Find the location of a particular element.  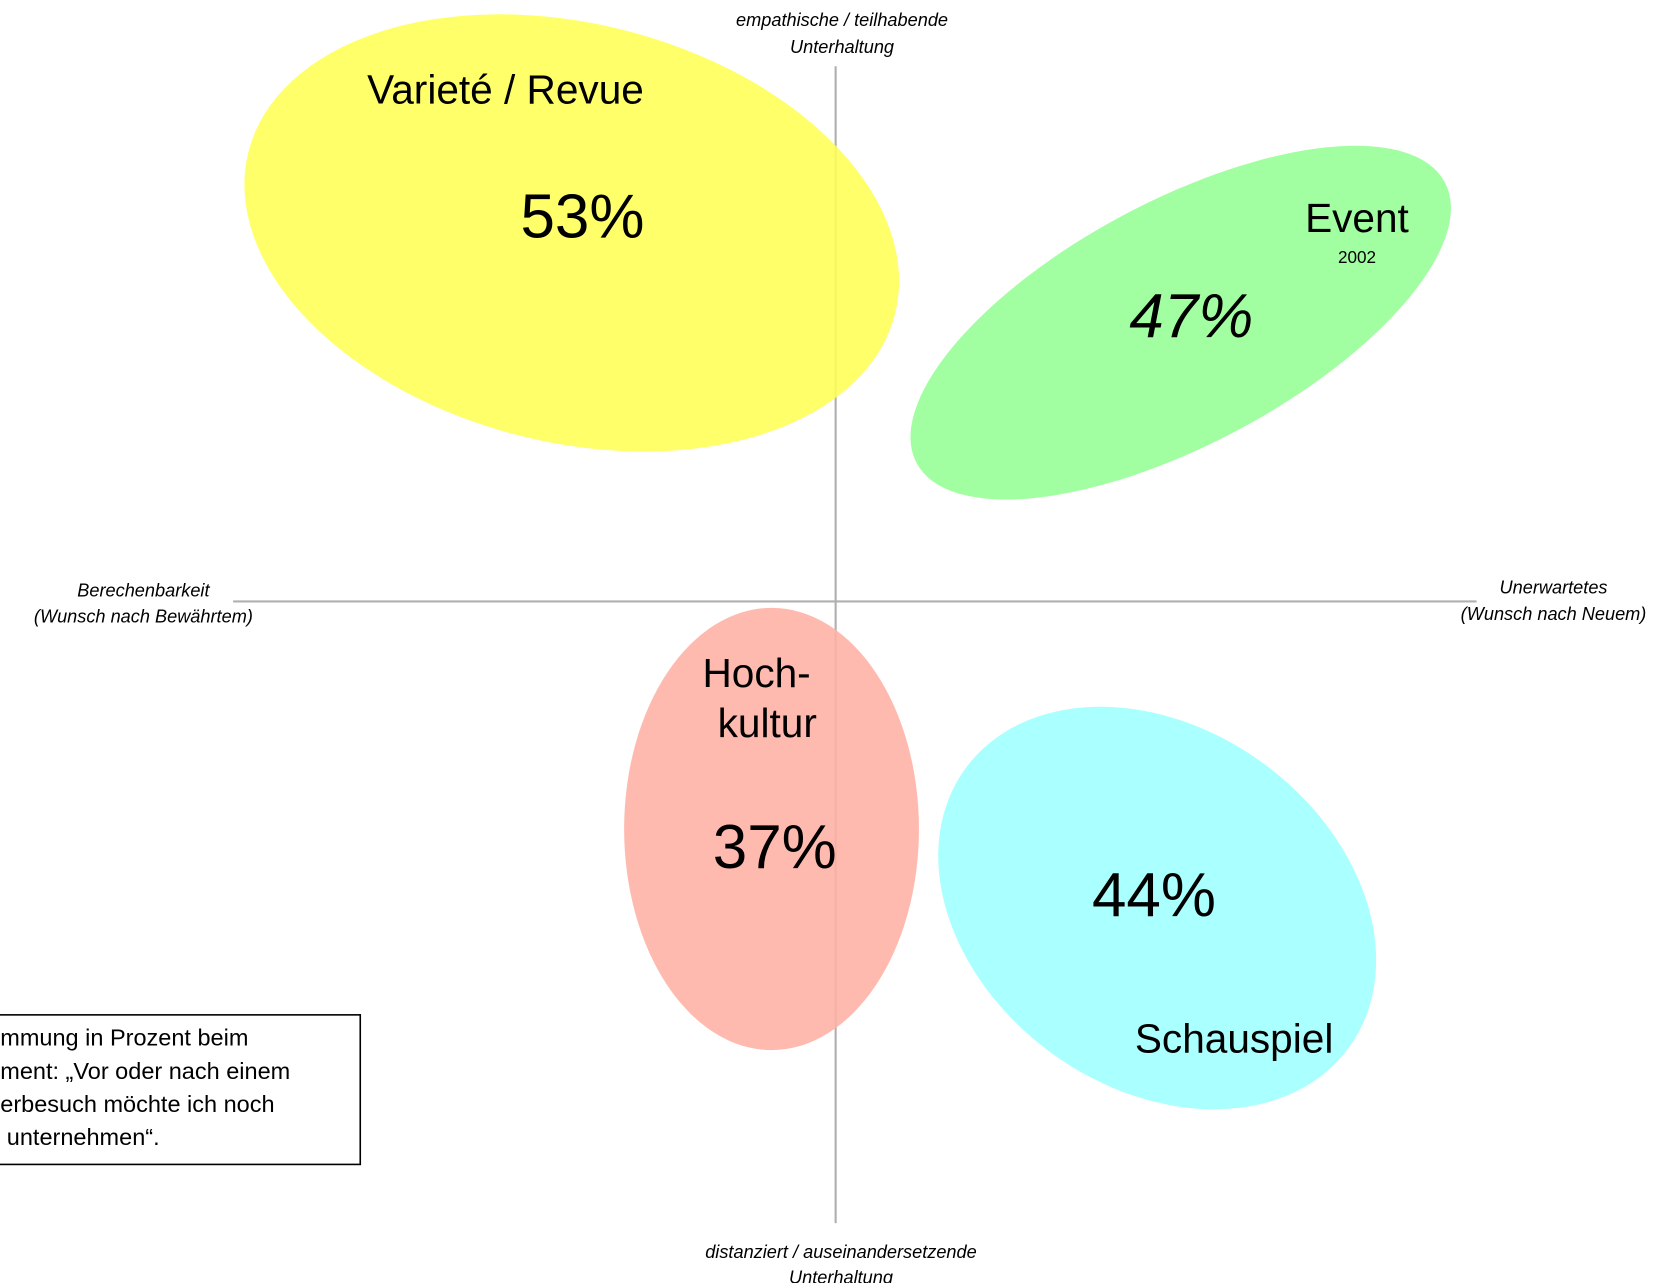

axis-label: empathische / teilhabende is located at coordinates (842, 20).